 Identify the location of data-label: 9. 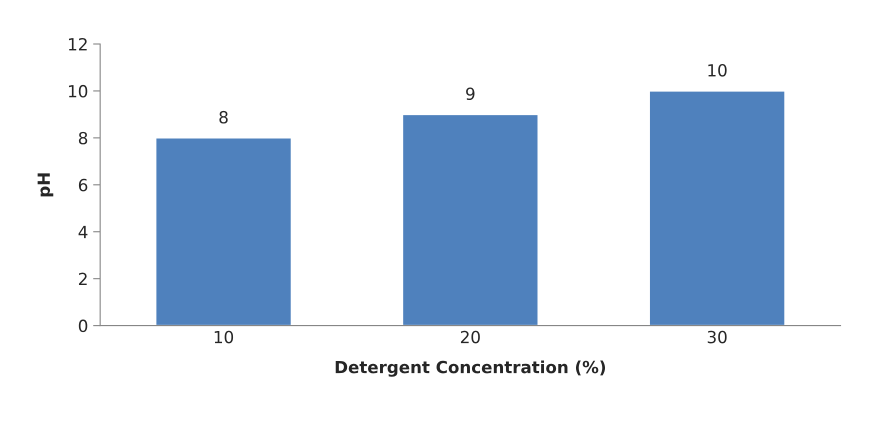
(470, 93).